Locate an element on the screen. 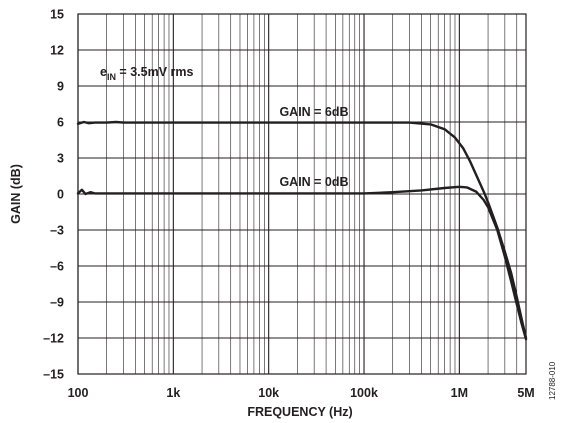 The height and width of the screenshot is (423, 562). x-axis-label: FREQUENCY (Hz) is located at coordinates (299, 412).